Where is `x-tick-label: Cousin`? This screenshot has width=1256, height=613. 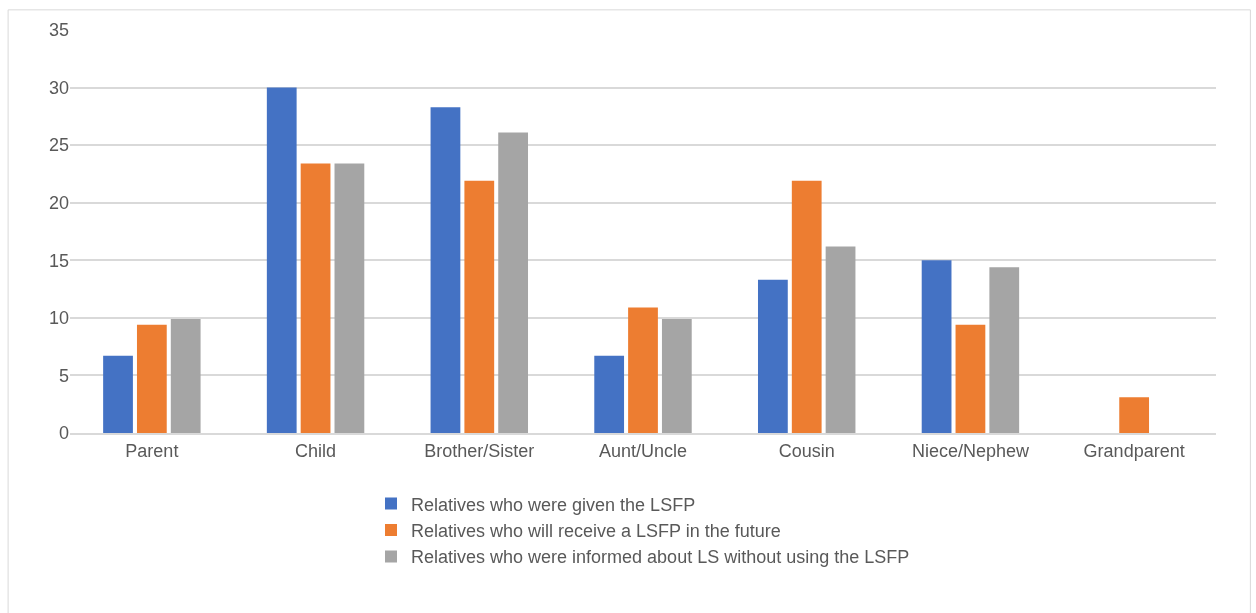 x-tick-label: Cousin is located at coordinates (806, 450).